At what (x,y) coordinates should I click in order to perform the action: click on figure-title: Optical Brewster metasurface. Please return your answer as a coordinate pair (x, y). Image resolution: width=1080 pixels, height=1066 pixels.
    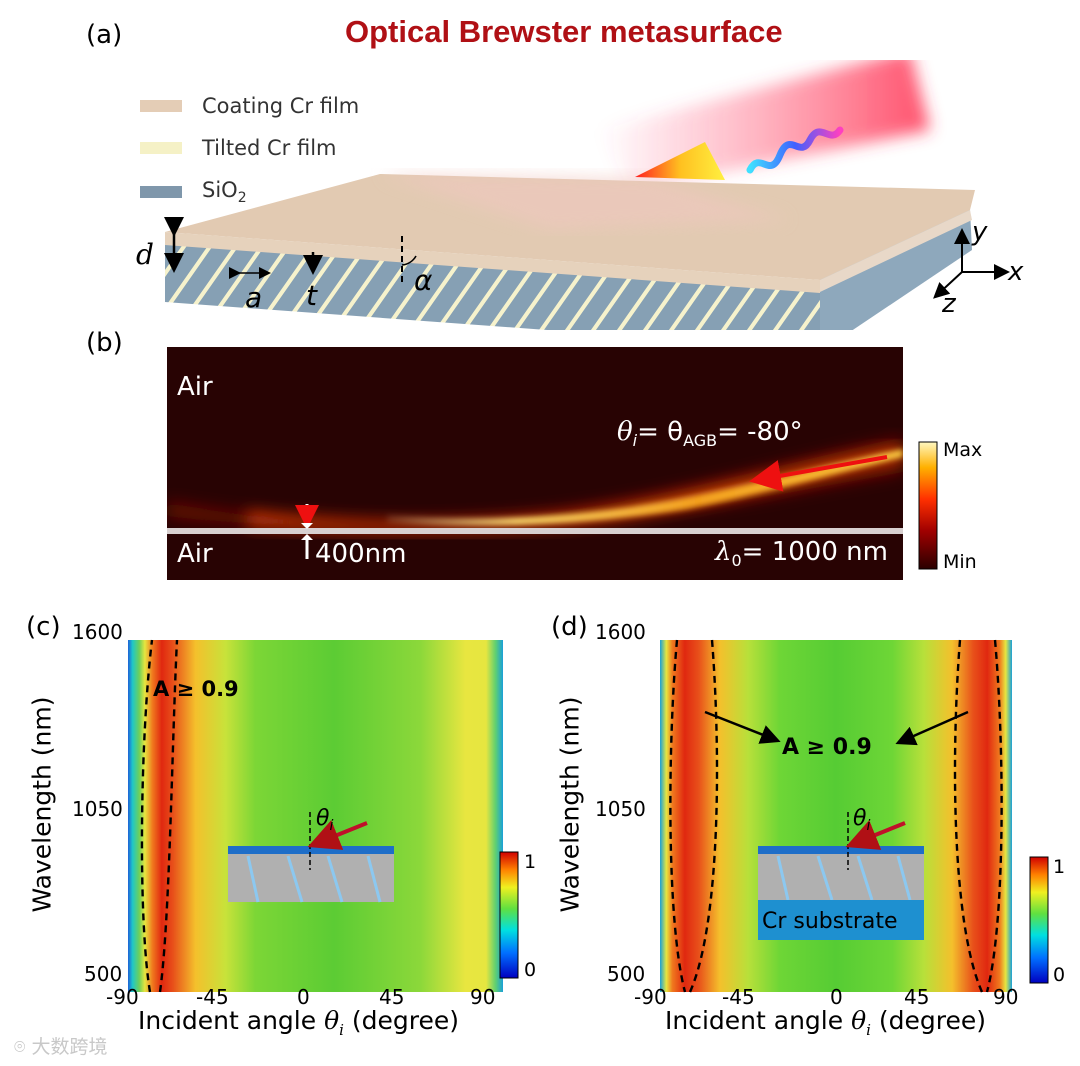
    Looking at the image, I should click on (564, 31).